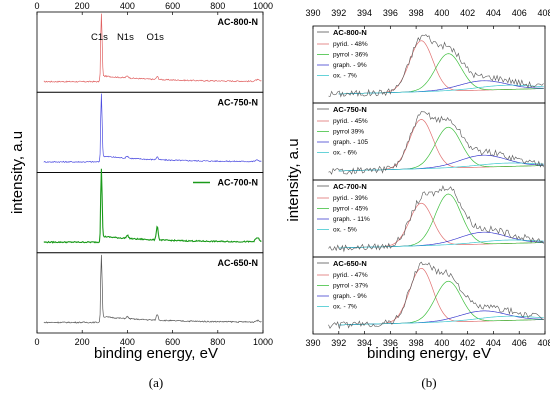 The height and width of the screenshot is (400, 550). I want to click on x-tick-label-top: 402, so click(467, 13).